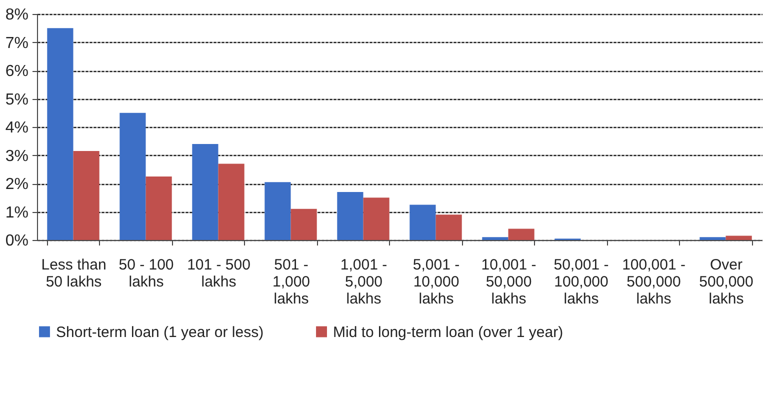  What do you see at coordinates (16, 15) in the screenshot?
I see `y-tick-label: 8%` at bounding box center [16, 15].